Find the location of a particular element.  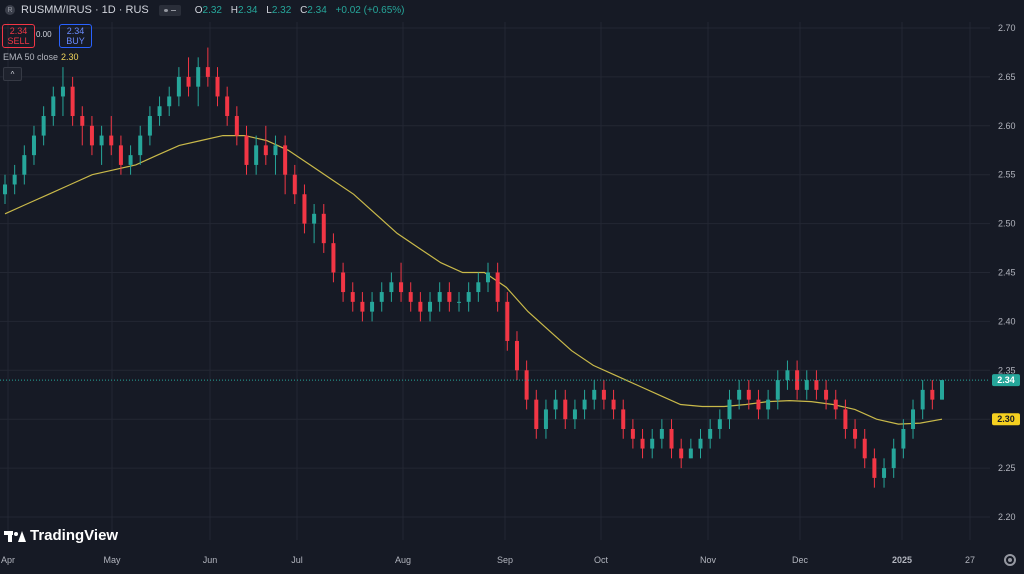

x-tick-label: Jun is located at coordinates (210, 560).